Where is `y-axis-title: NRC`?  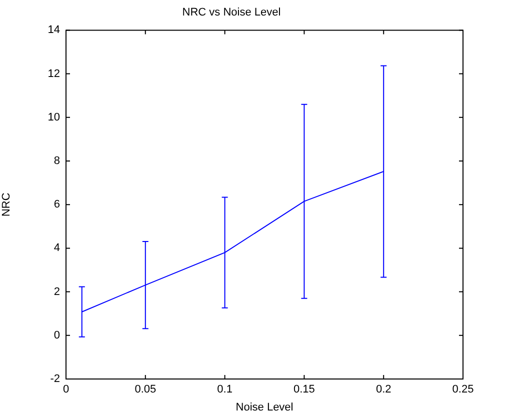
y-axis-title: NRC is located at coordinates (6, 204).